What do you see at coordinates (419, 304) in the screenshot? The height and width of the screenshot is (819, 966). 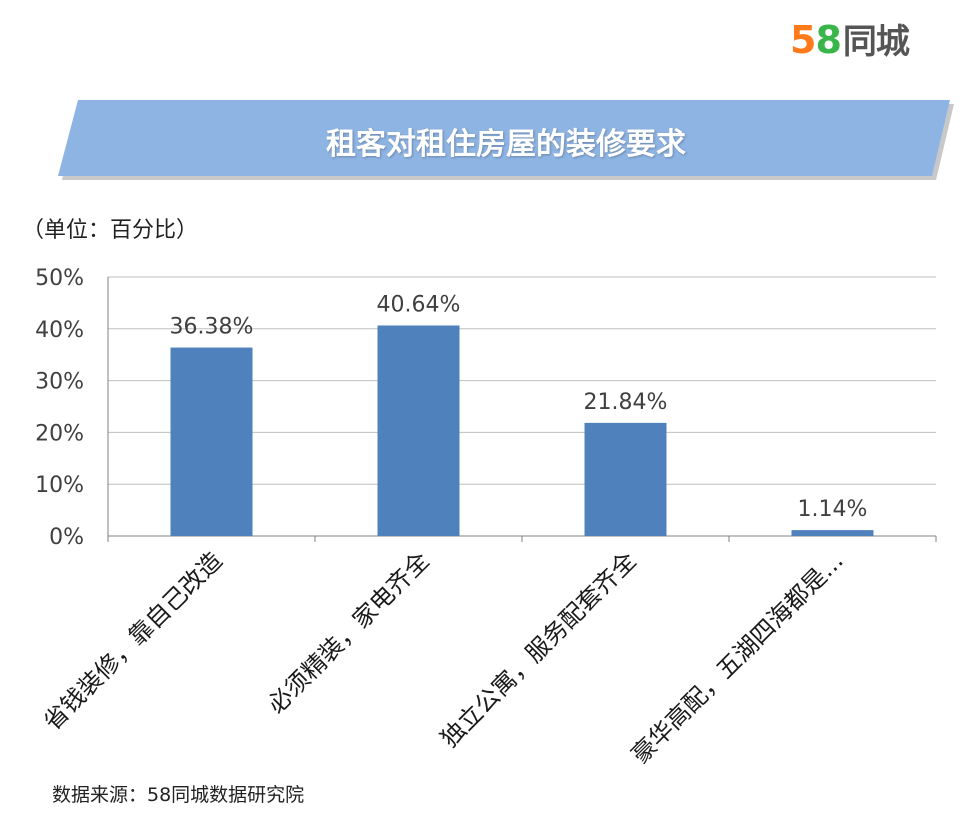 I see `data-label: 40.64%` at bounding box center [419, 304].